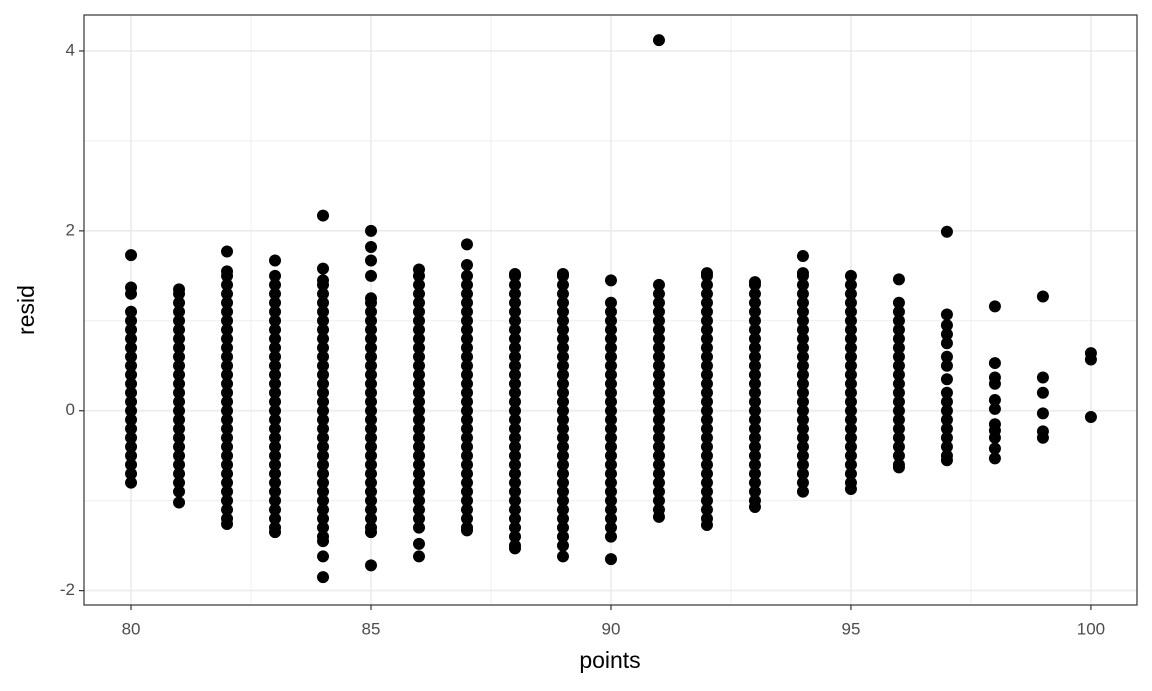 The height and width of the screenshot is (691, 1152). I want to click on y-tick-label: -2, so click(67, 589).